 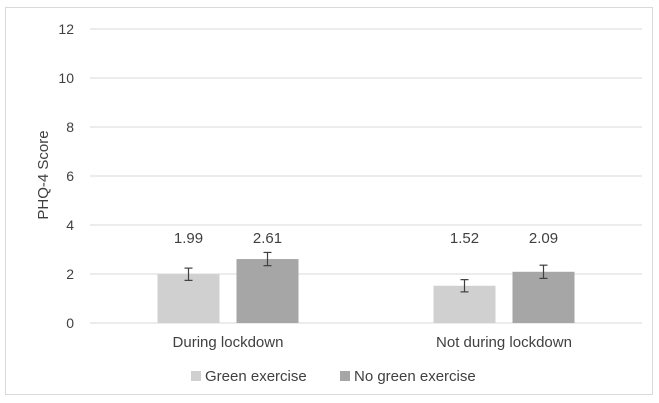 What do you see at coordinates (66, 29) in the screenshot?
I see `y-tick-label: 12` at bounding box center [66, 29].